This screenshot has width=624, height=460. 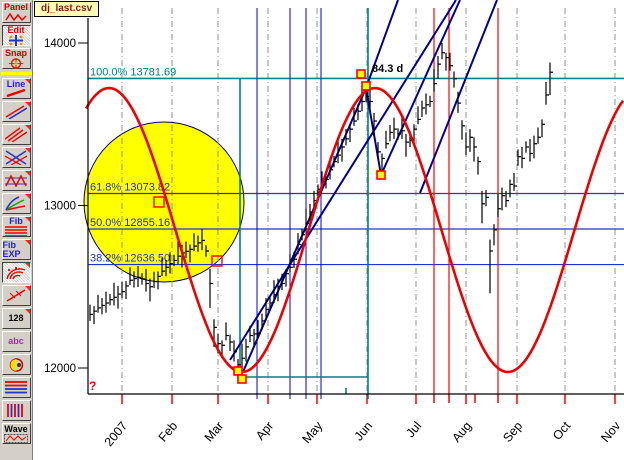 What do you see at coordinates (16, 29) in the screenshot?
I see `edit-button-label: Edit` at bounding box center [16, 29].